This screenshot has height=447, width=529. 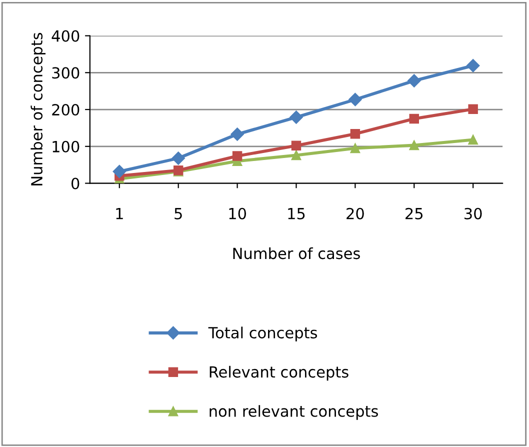 I want to click on y-tick-label: 200, so click(x=66, y=110).